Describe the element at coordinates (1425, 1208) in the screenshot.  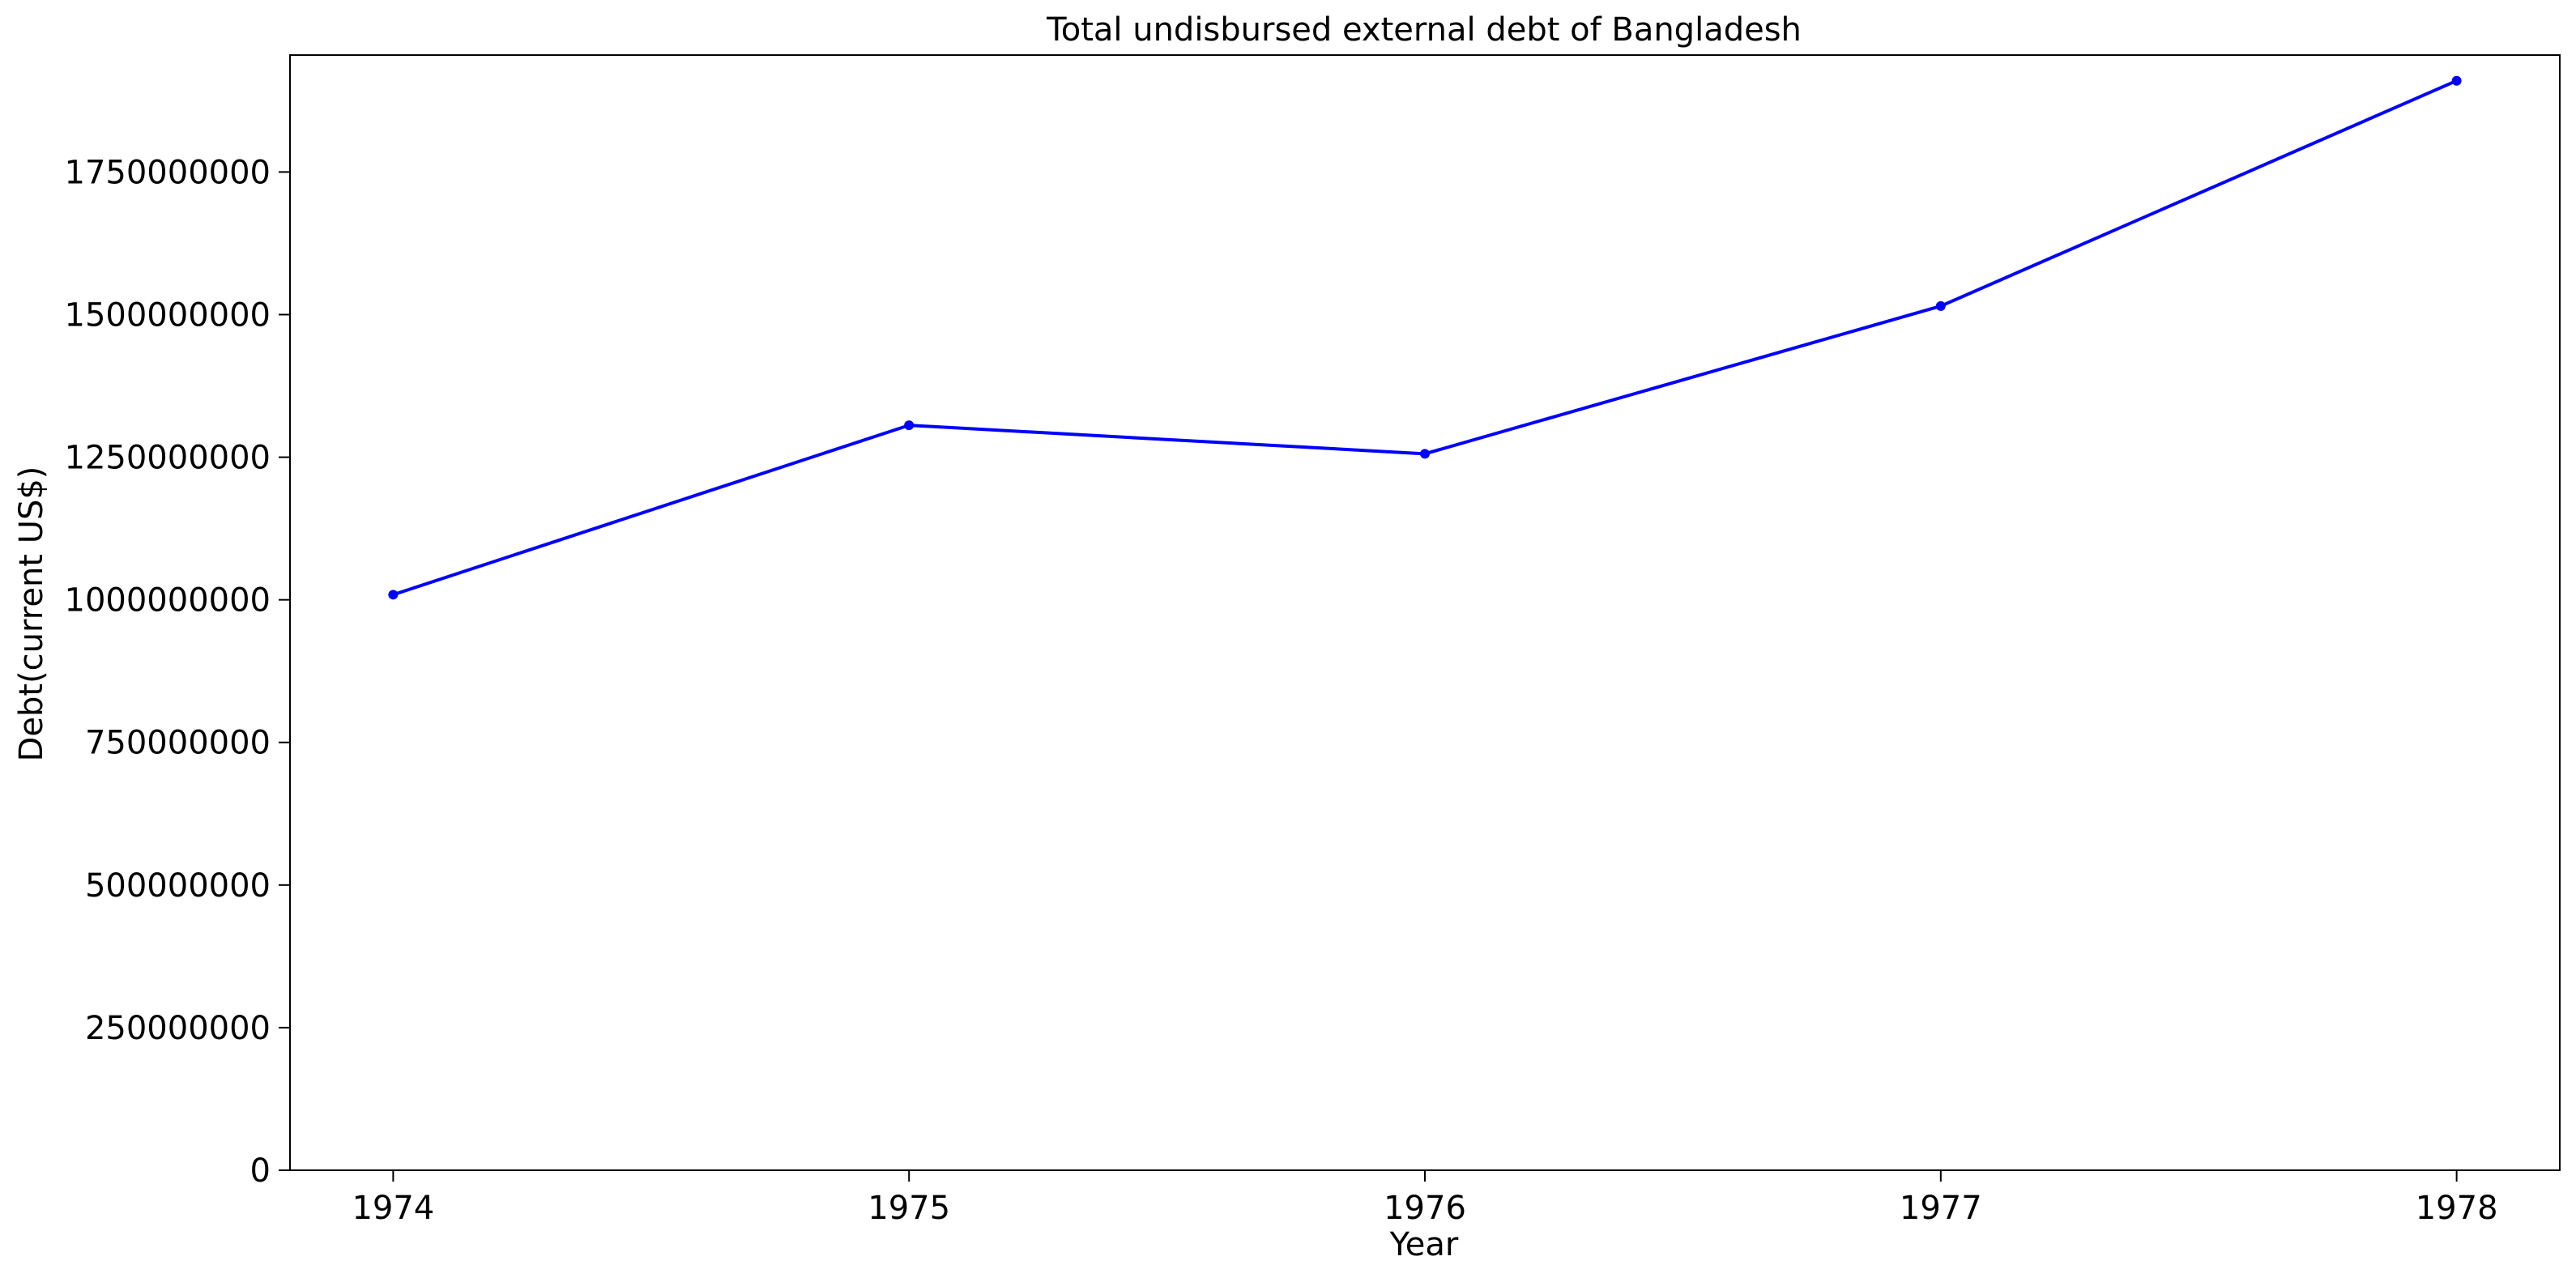
I see `x-tick-label: 1976` at that location.